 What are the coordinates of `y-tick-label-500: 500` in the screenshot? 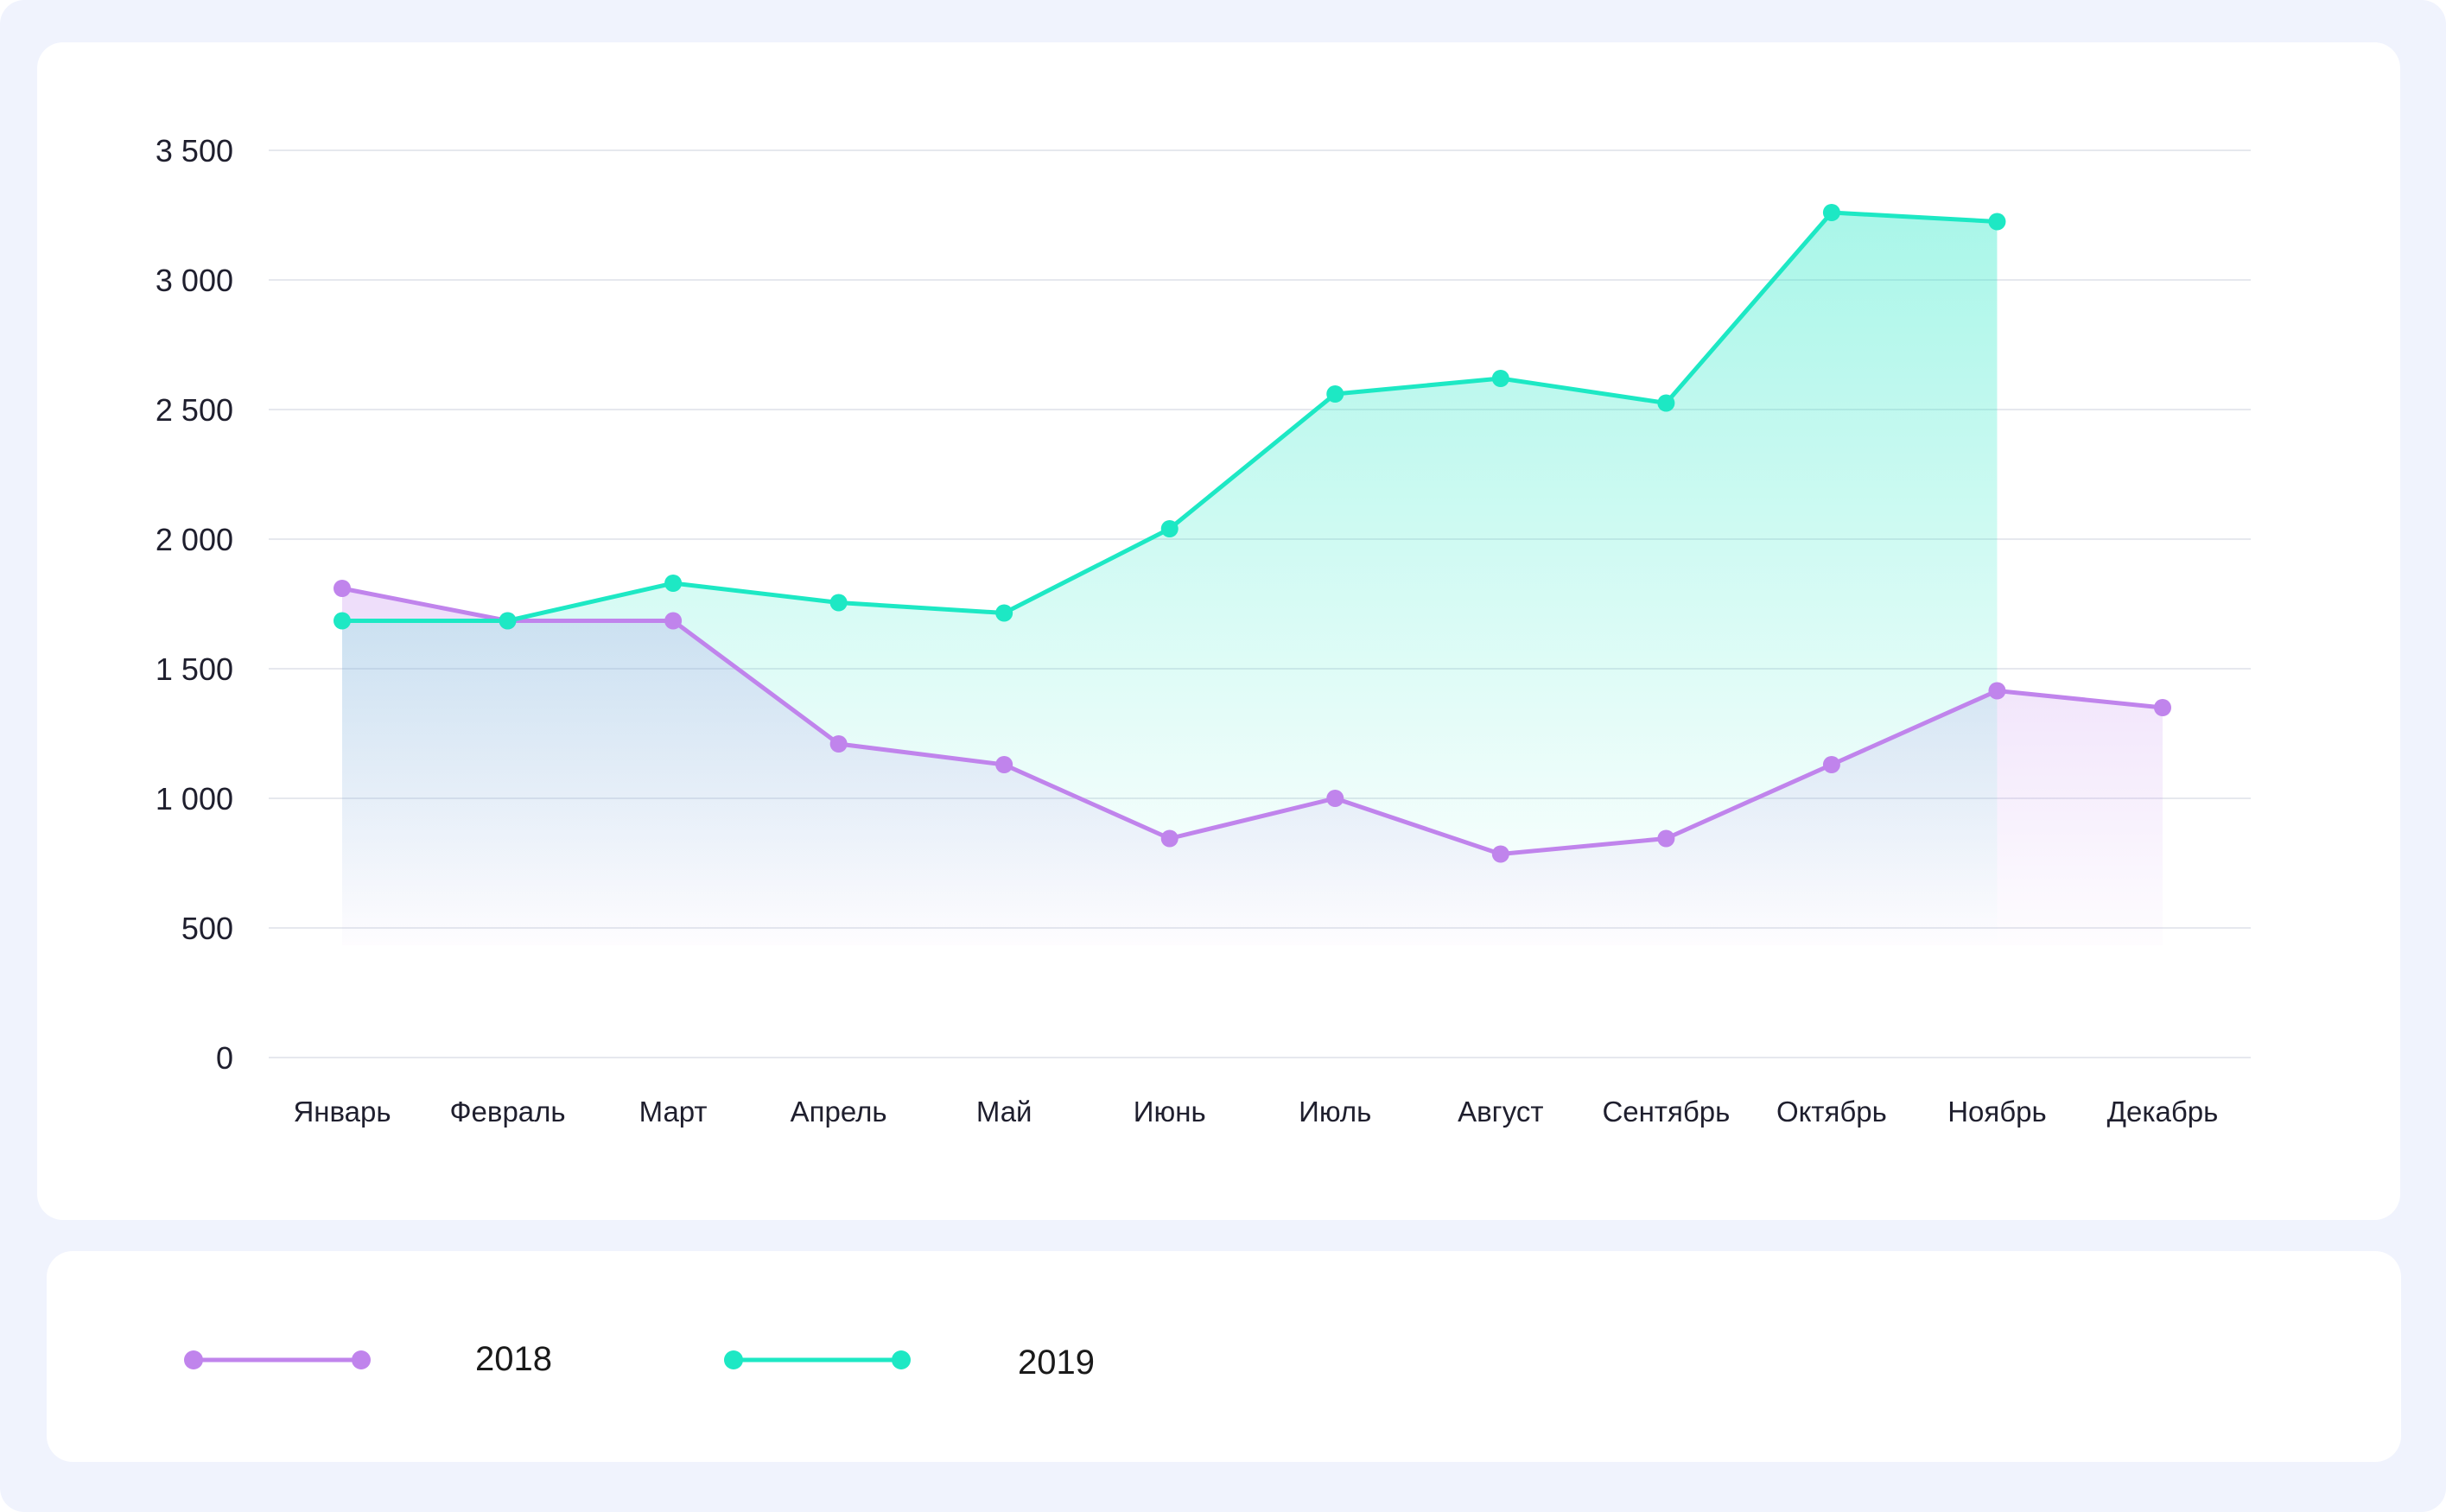 It's located at (207, 928).